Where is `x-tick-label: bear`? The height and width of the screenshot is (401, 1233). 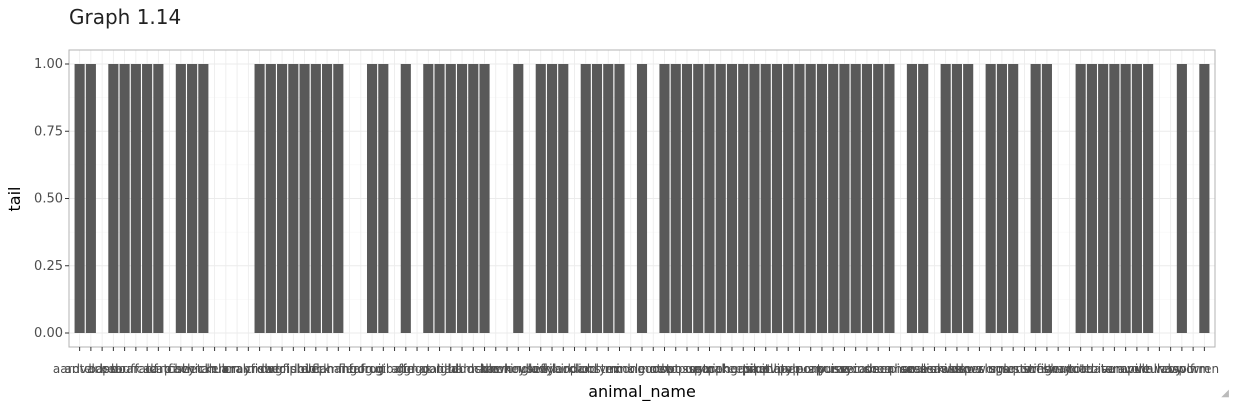
x-tick-label: bear is located at coordinates (113, 369).